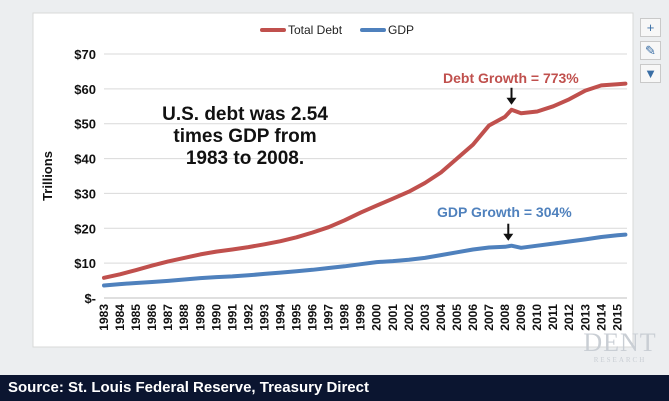  I want to click on x-tick-label-2010: 2010, so click(537, 317).